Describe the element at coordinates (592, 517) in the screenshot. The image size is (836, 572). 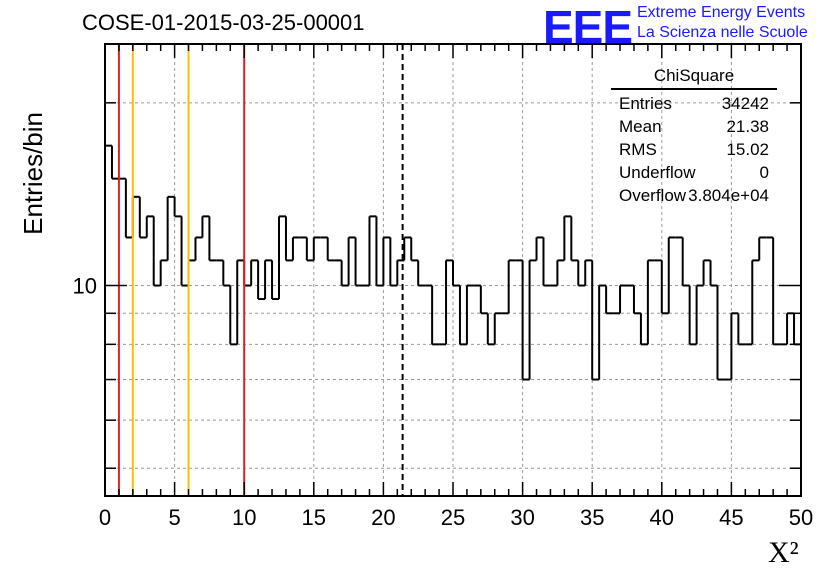
I see `x-tick-label: 35` at that location.